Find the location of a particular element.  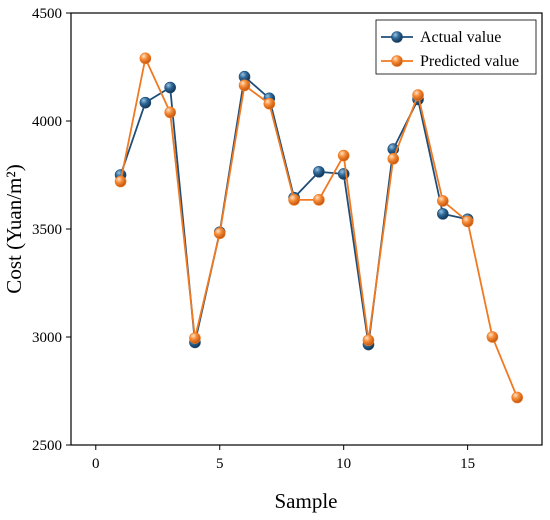

x-tick-label: 10 is located at coordinates (343, 464).